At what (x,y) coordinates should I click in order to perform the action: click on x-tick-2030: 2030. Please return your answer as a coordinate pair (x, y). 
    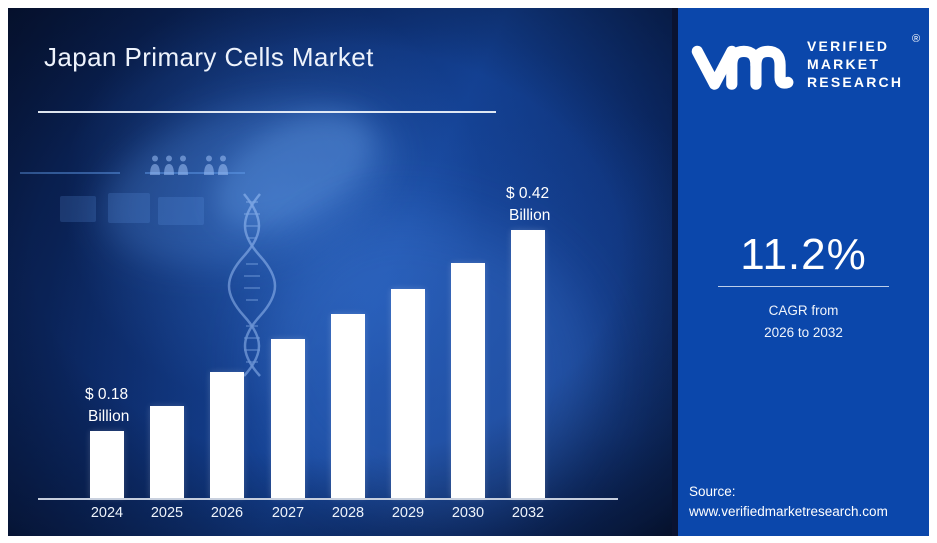
    Looking at the image, I should click on (468, 513).